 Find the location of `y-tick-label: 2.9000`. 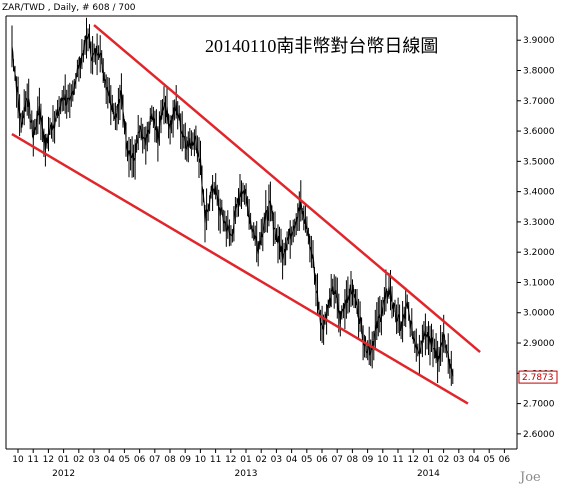

y-tick-label: 2.9000 is located at coordinates (539, 344).